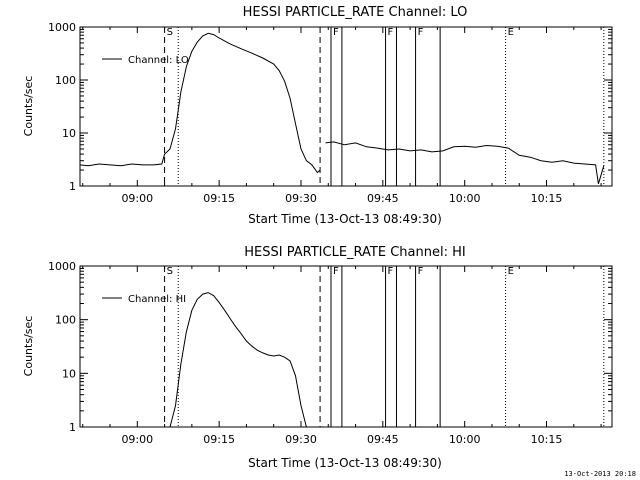 This screenshot has height=480, width=640. I want to click on series-group, so click(238, 360).